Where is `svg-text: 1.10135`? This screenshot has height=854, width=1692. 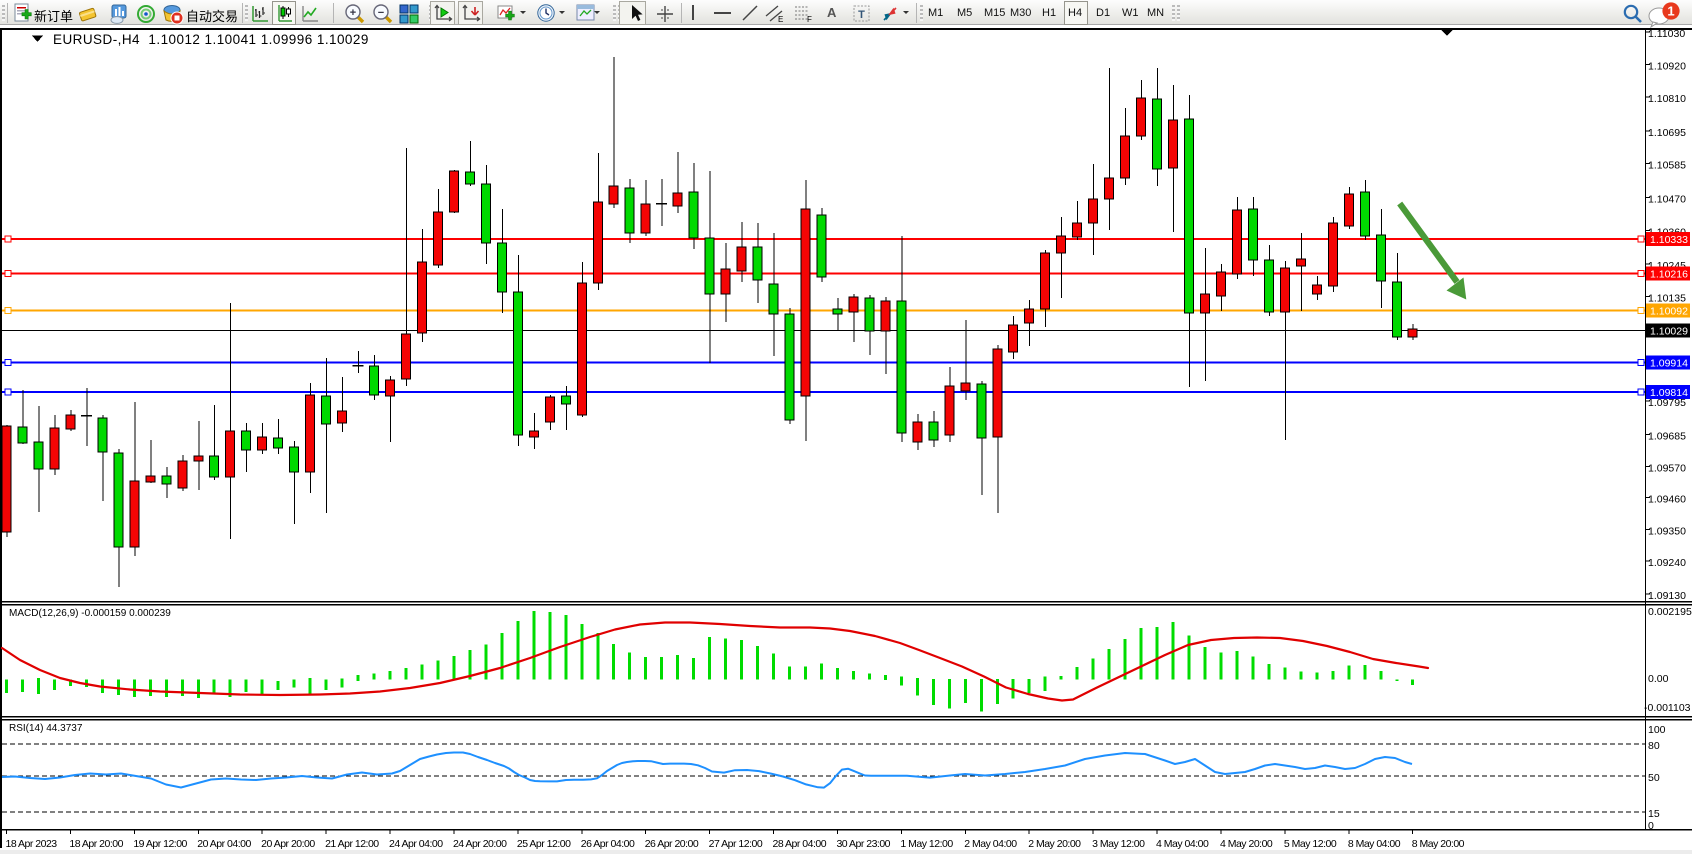 svg-text: 1.10135 is located at coordinates (1667, 299).